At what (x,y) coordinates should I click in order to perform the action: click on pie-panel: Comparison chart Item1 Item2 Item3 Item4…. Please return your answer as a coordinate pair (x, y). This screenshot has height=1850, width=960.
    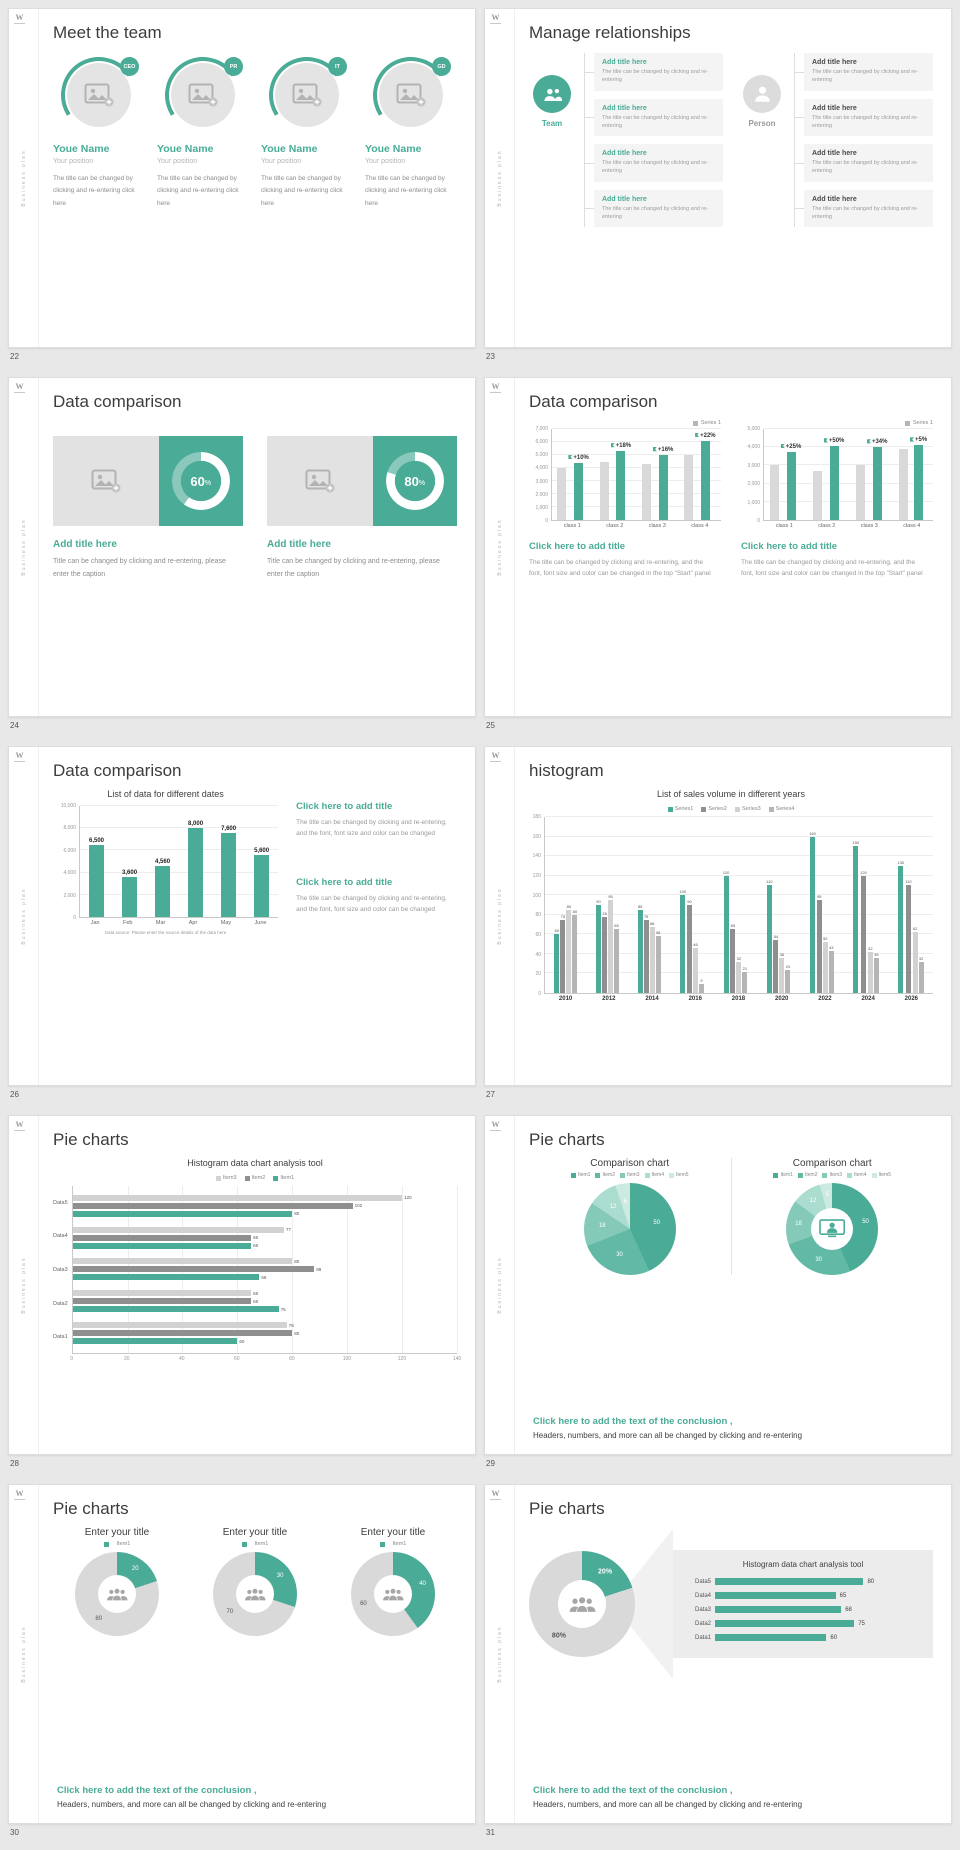
    Looking at the image, I should click on (832, 1216).